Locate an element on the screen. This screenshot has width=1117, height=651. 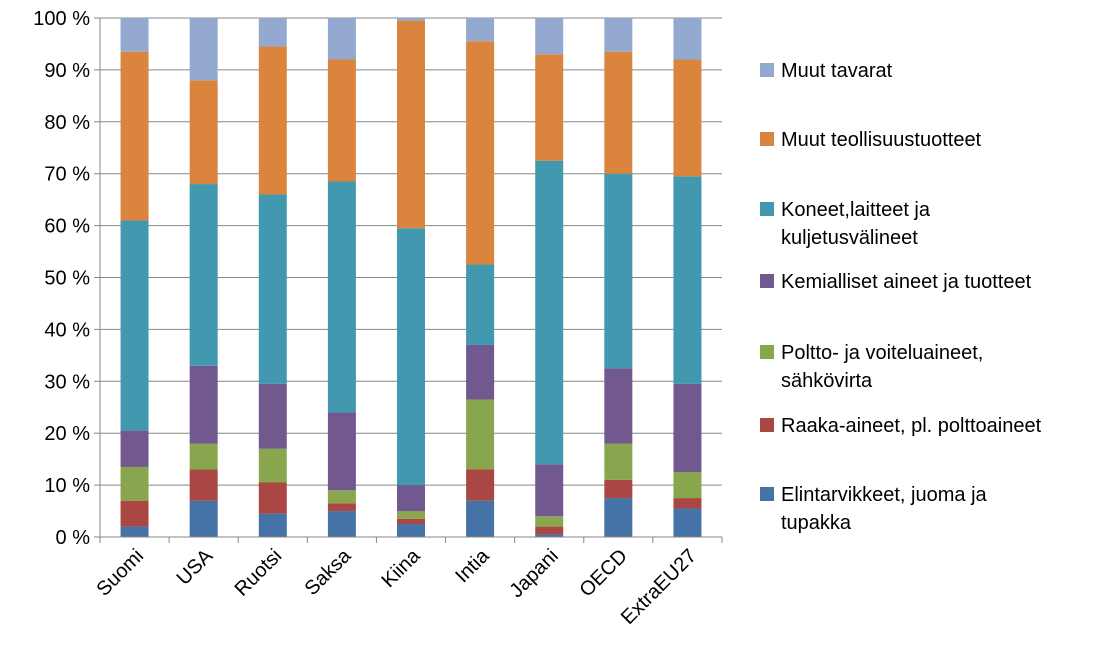
y-tick-label: 90 % is located at coordinates (67, 71).